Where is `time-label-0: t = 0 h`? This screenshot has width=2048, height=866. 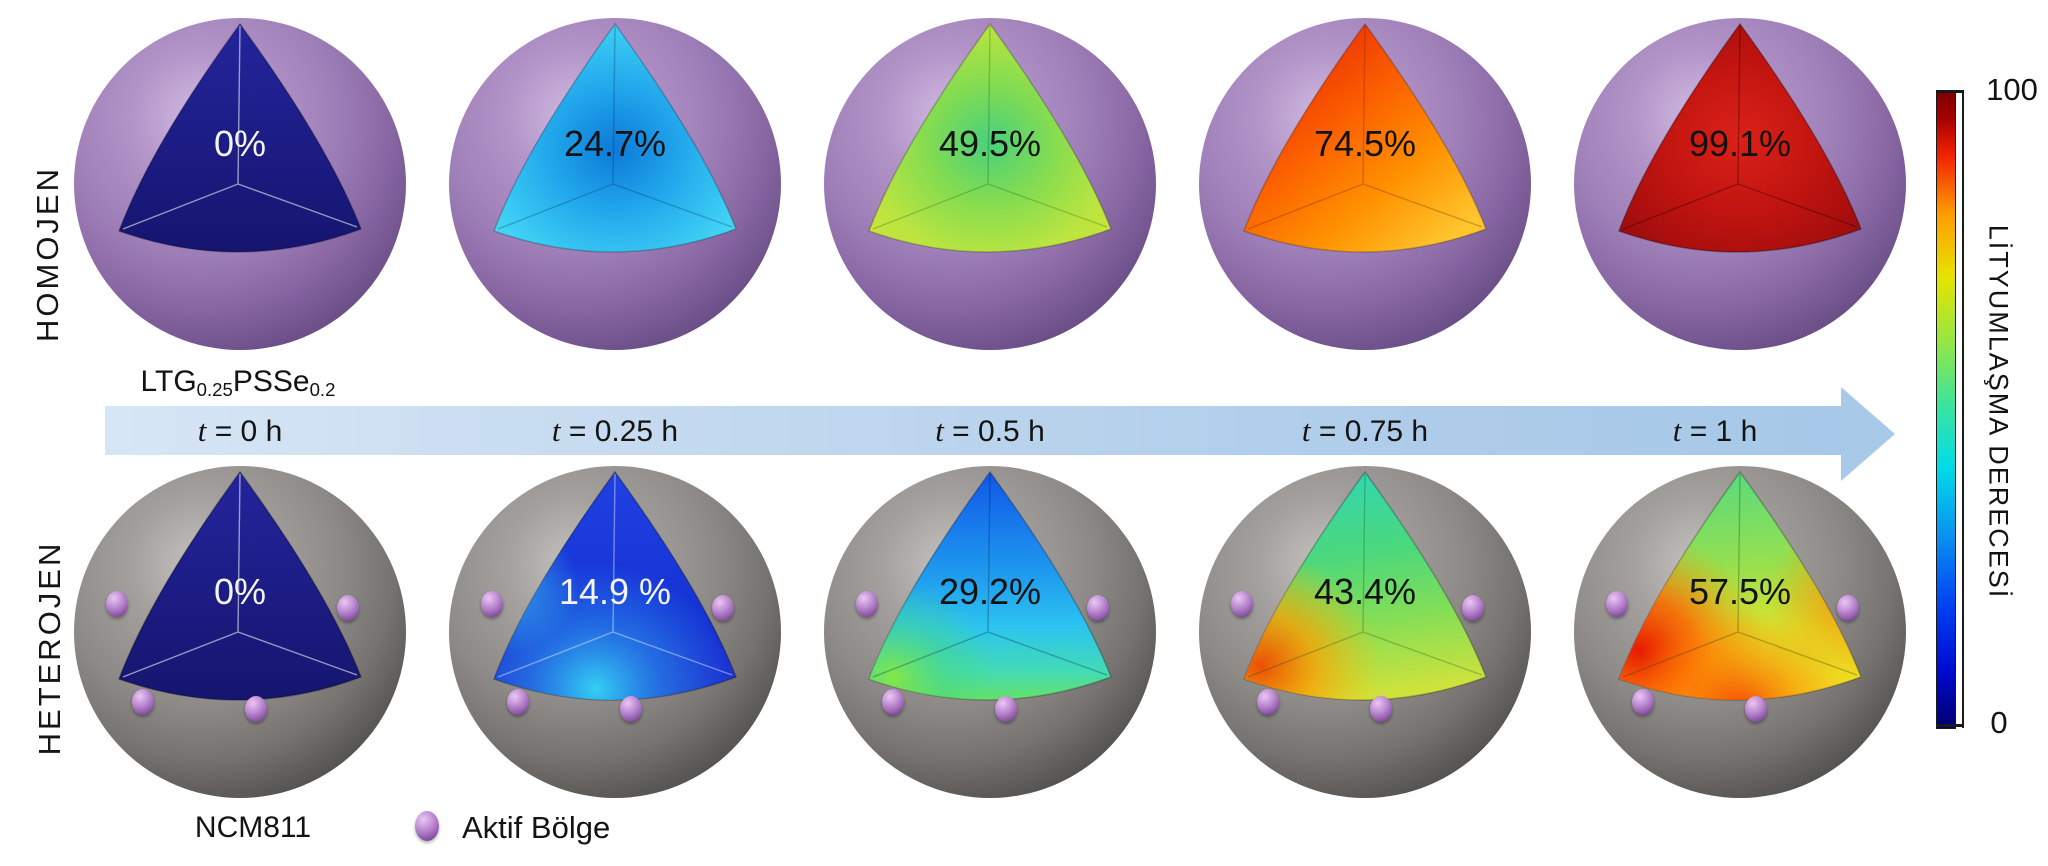 time-label-0: t = 0 h is located at coordinates (240, 431).